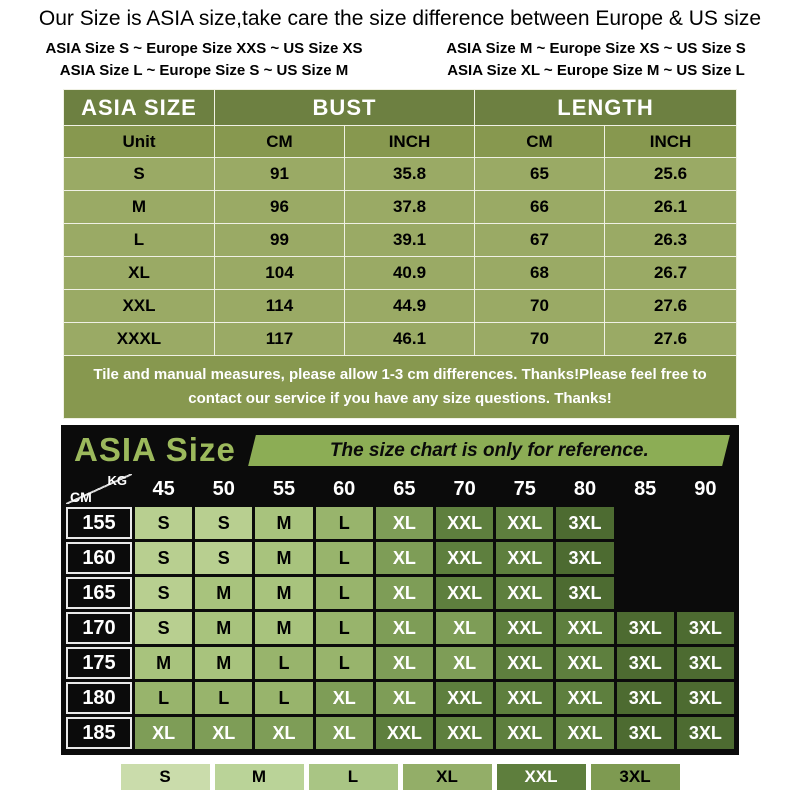 This screenshot has height=800, width=800. Describe the element at coordinates (344, 107) in the screenshot. I see `bust-header: BUST` at that location.